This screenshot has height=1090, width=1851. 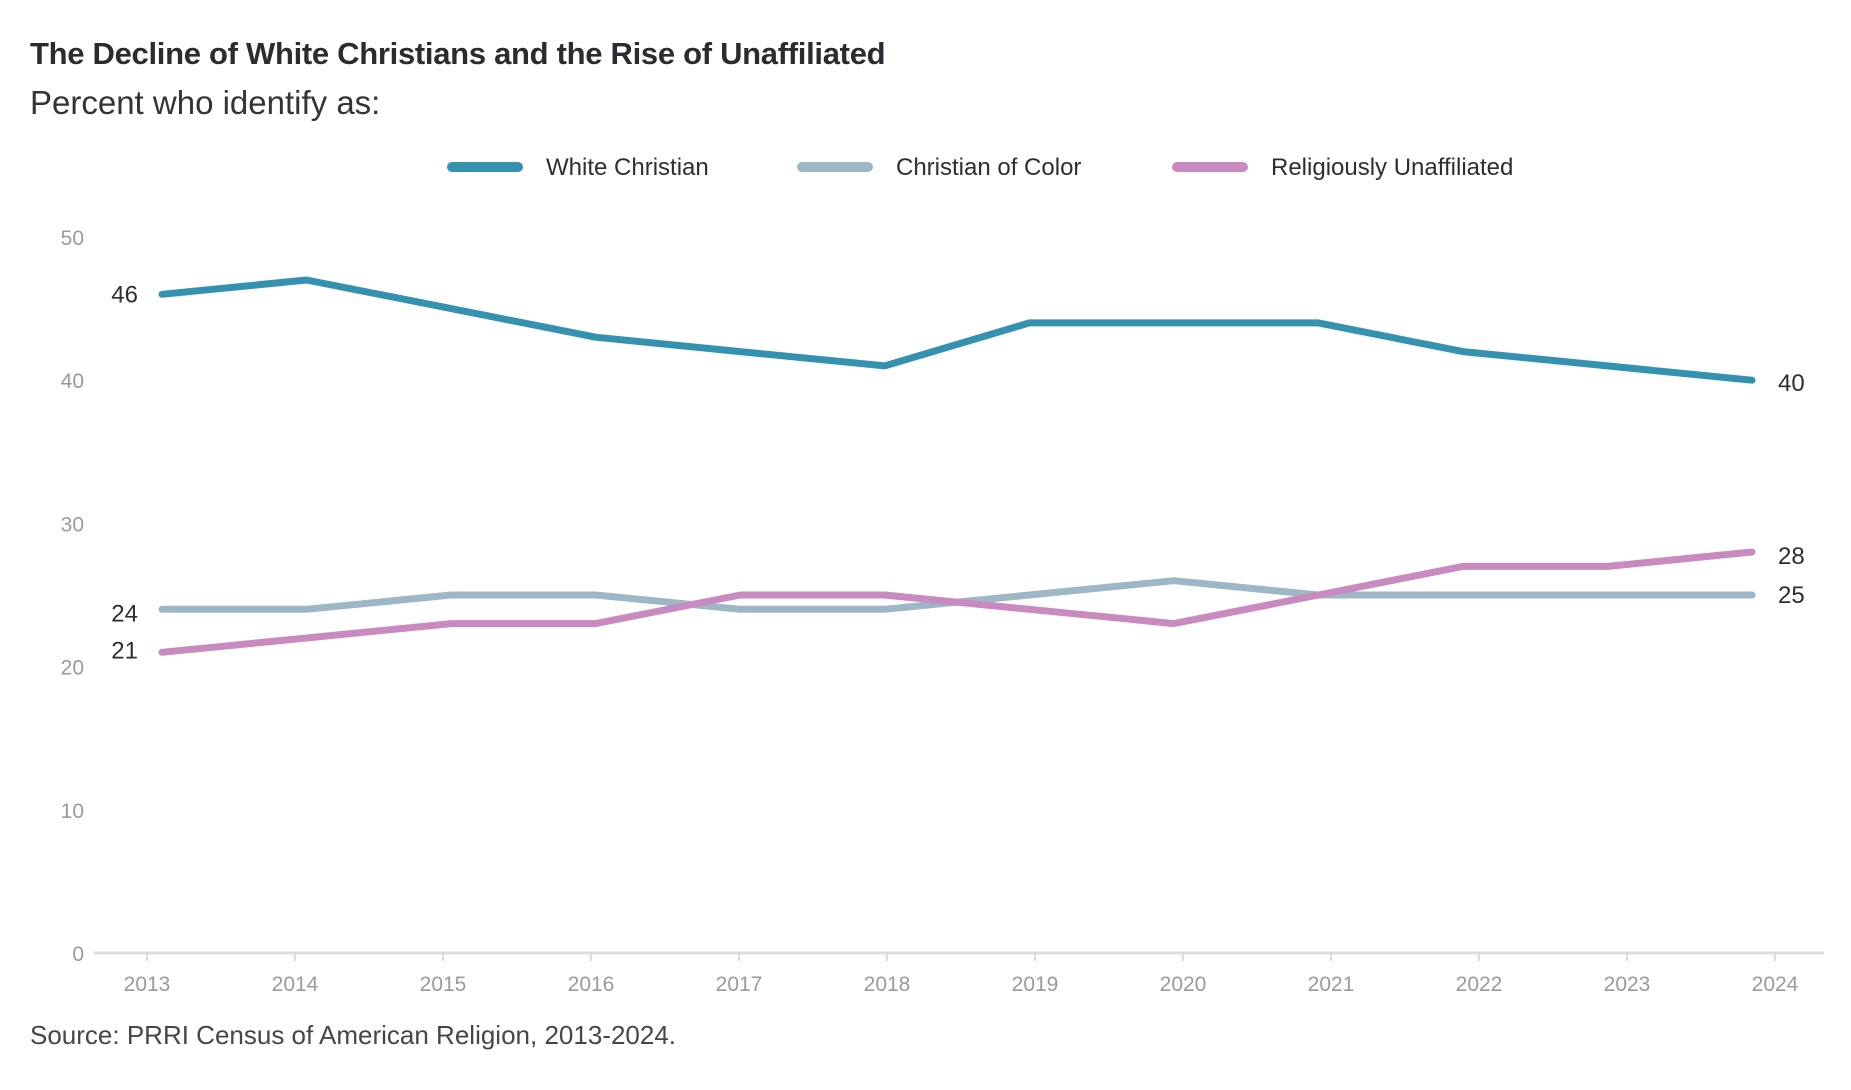 What do you see at coordinates (72, 238) in the screenshot?
I see `y-tick-label: 50` at bounding box center [72, 238].